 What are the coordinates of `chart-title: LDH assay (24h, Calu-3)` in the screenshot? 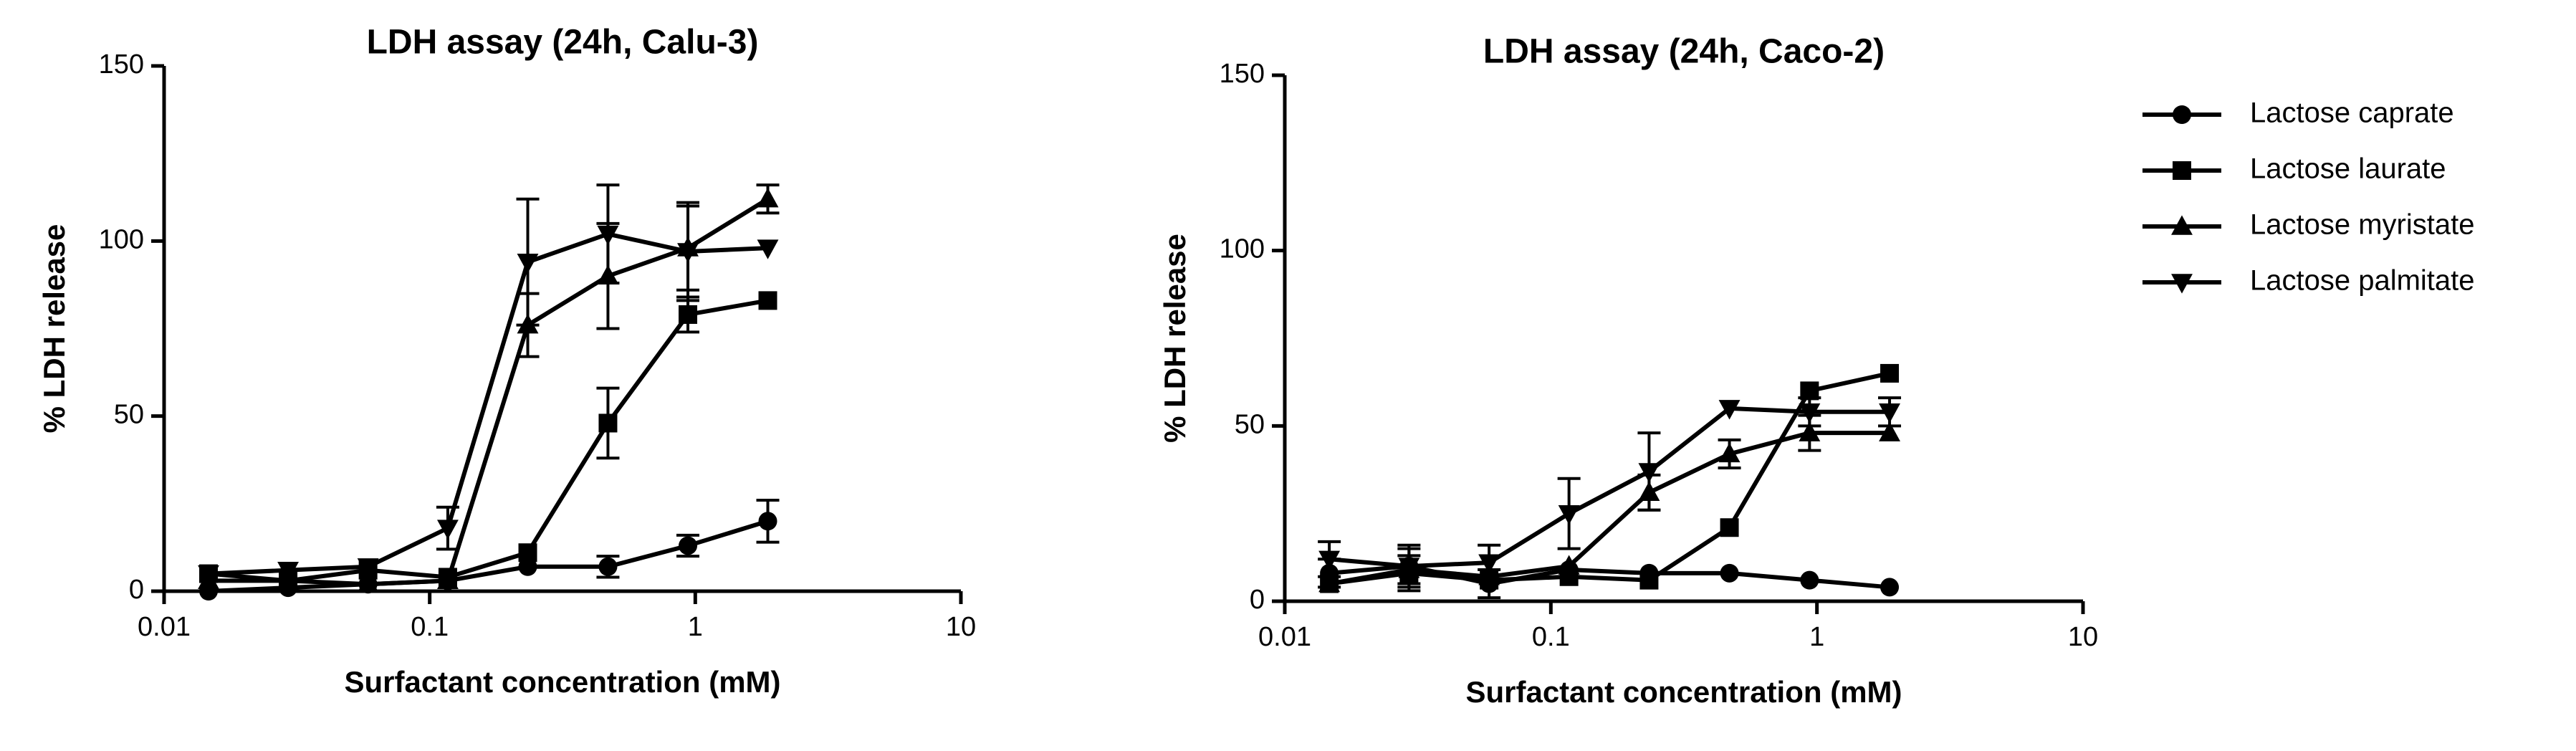 It's located at (563, 43).